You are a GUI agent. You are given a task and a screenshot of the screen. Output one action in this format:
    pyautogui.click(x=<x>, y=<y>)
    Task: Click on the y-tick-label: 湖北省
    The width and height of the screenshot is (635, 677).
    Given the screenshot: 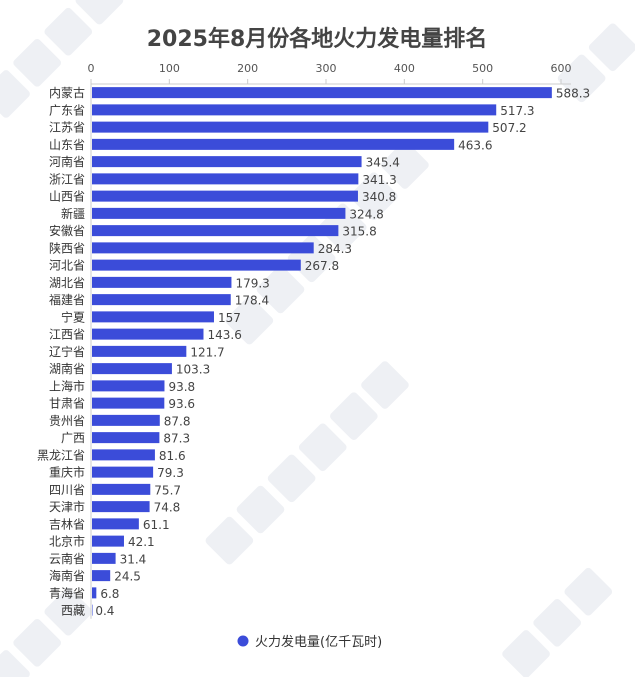 What is the action you would take?
    pyautogui.click(x=67, y=282)
    